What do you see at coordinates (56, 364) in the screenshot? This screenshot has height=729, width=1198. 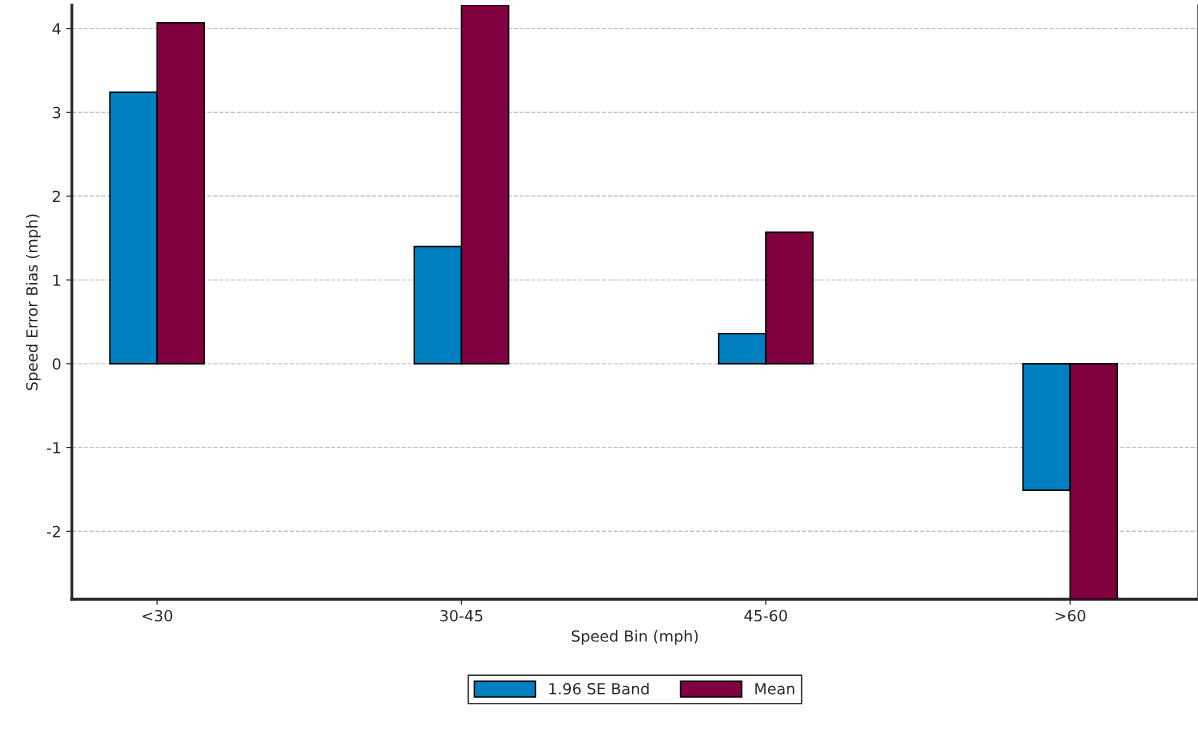 I see `y-tick-label: 0` at bounding box center [56, 364].